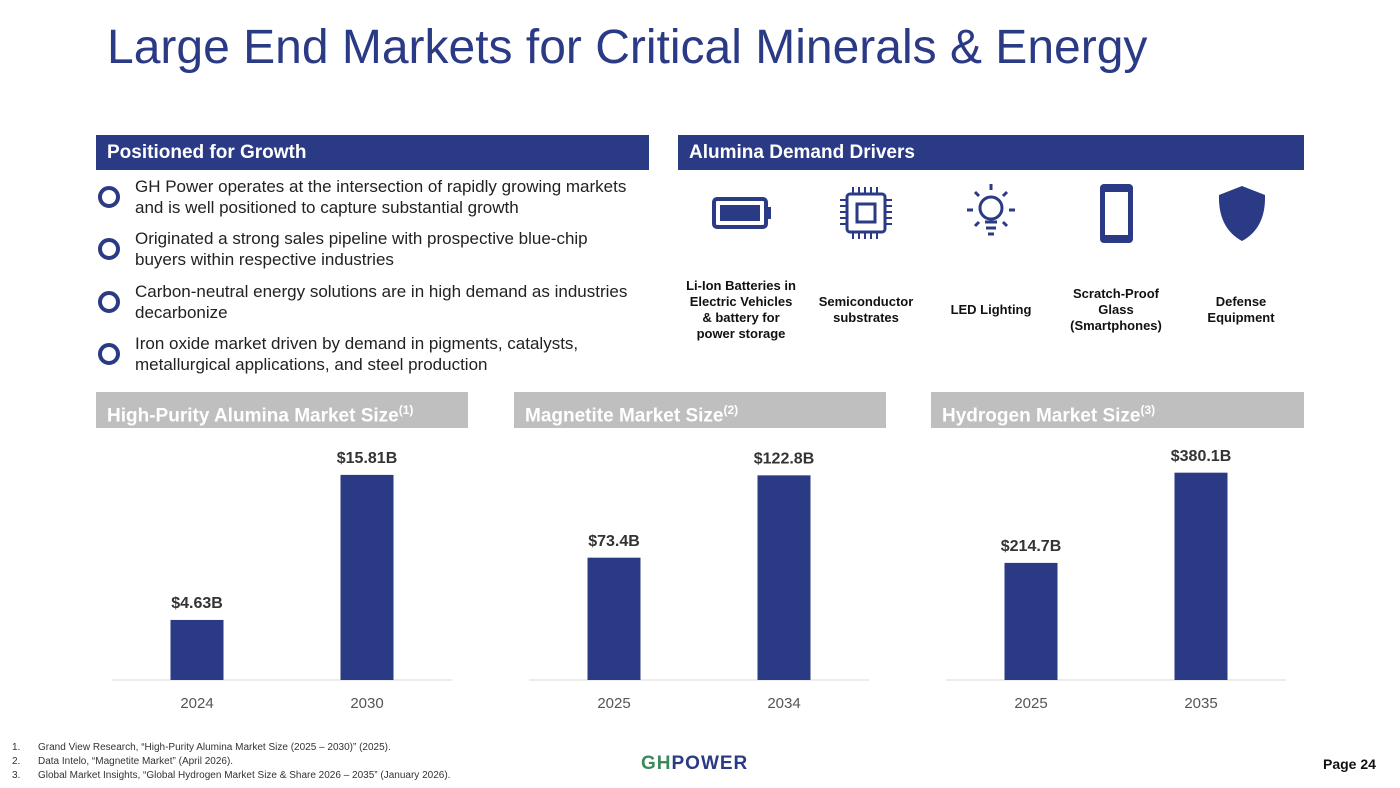  What do you see at coordinates (1200, 703) in the screenshot?
I see `x-tick-label: 2035` at bounding box center [1200, 703].